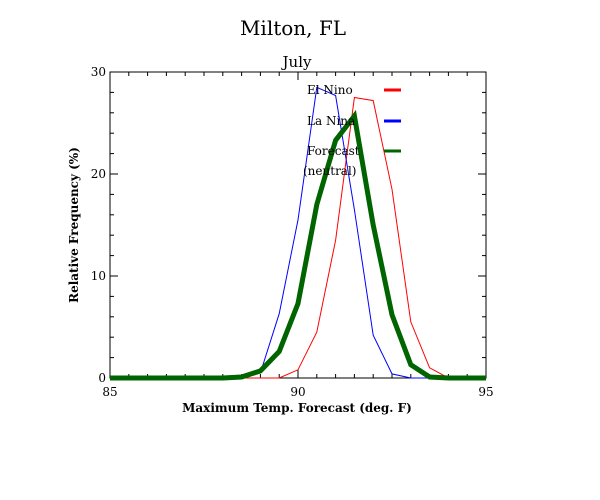 This screenshot has width=600, height=500. What do you see at coordinates (331, 121) in the screenshot?
I see `legend-label: La Nina` at bounding box center [331, 121].